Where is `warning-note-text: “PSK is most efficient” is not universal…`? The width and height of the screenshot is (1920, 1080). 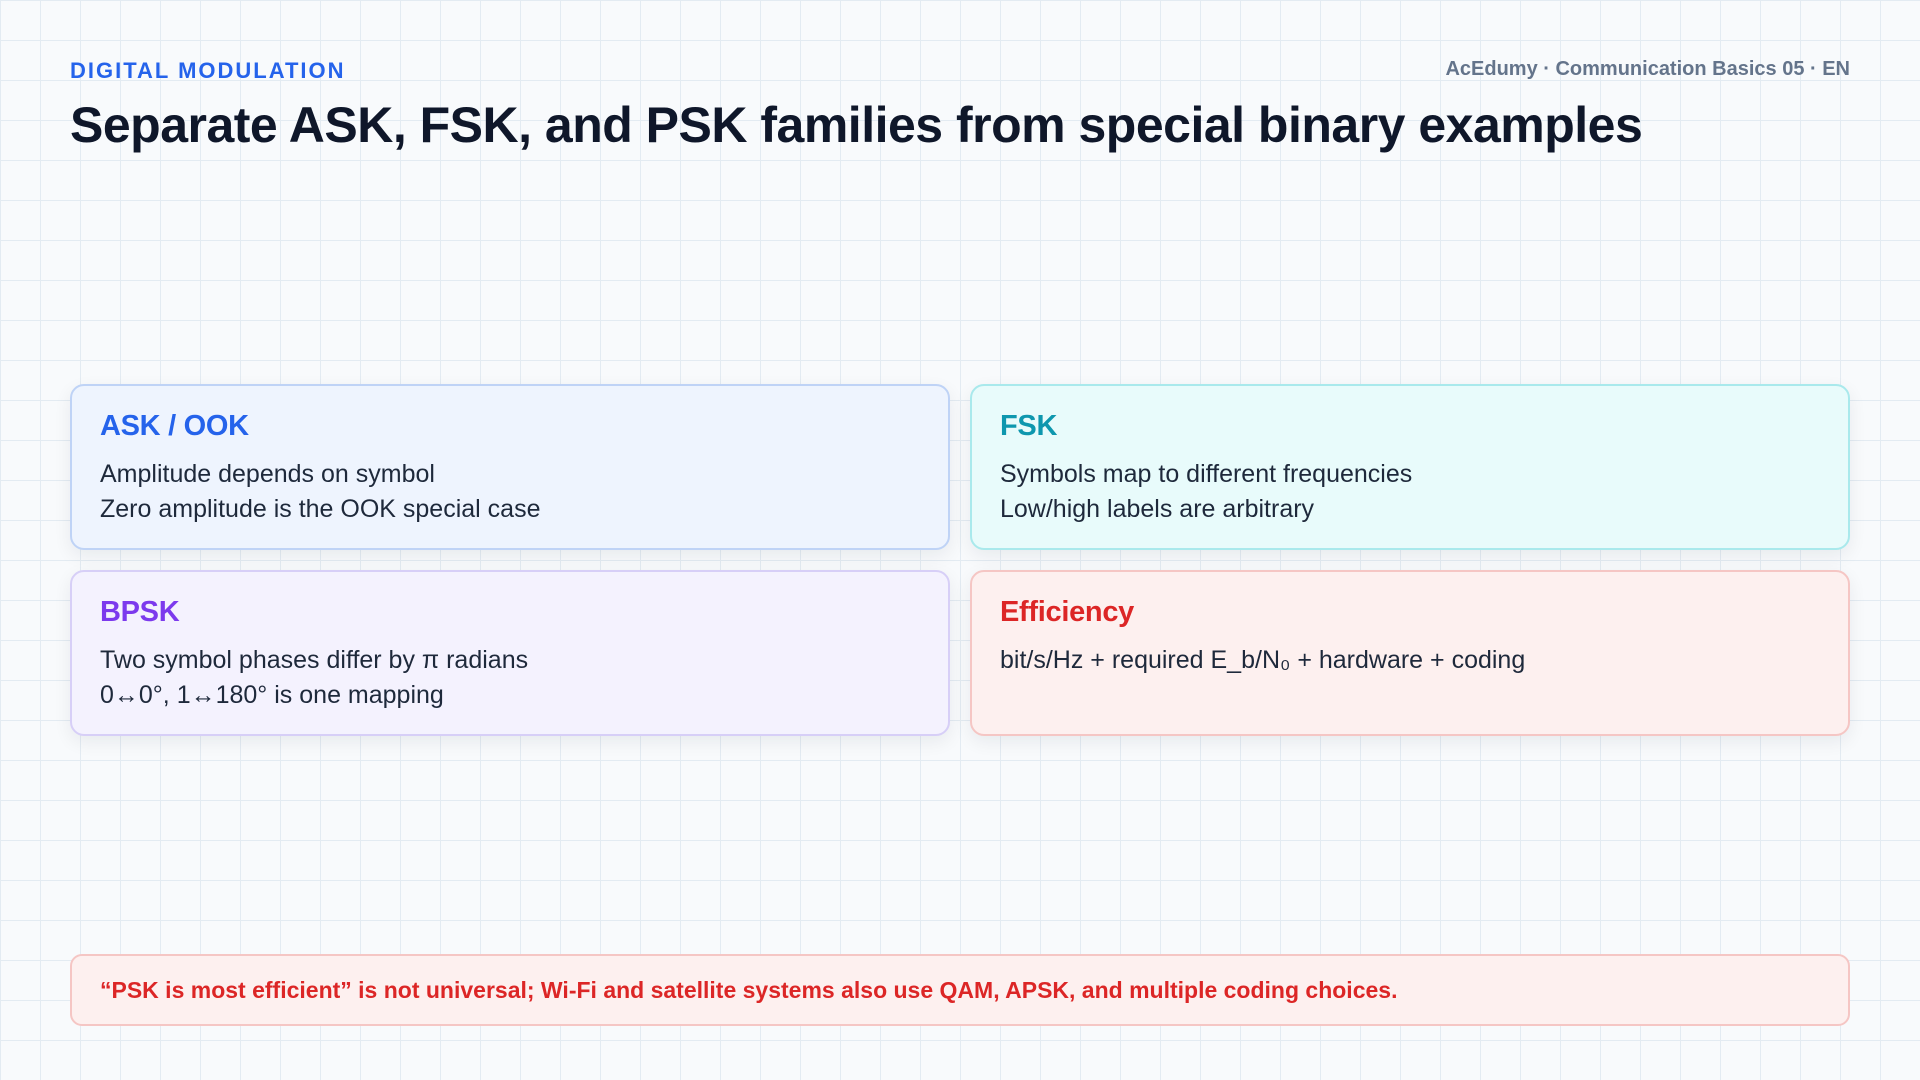 warning-note-text: “PSK is most efficient” is not universal… is located at coordinates (749, 989).